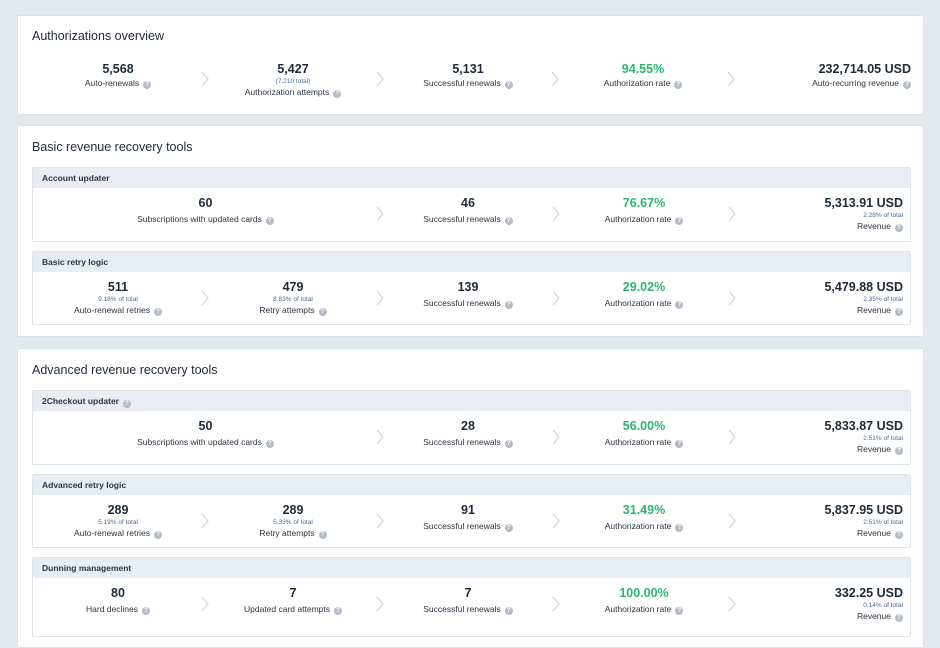 This screenshot has width=940, height=648. What do you see at coordinates (98, 36) in the screenshot?
I see `overview-title: Authorizations overview` at bounding box center [98, 36].